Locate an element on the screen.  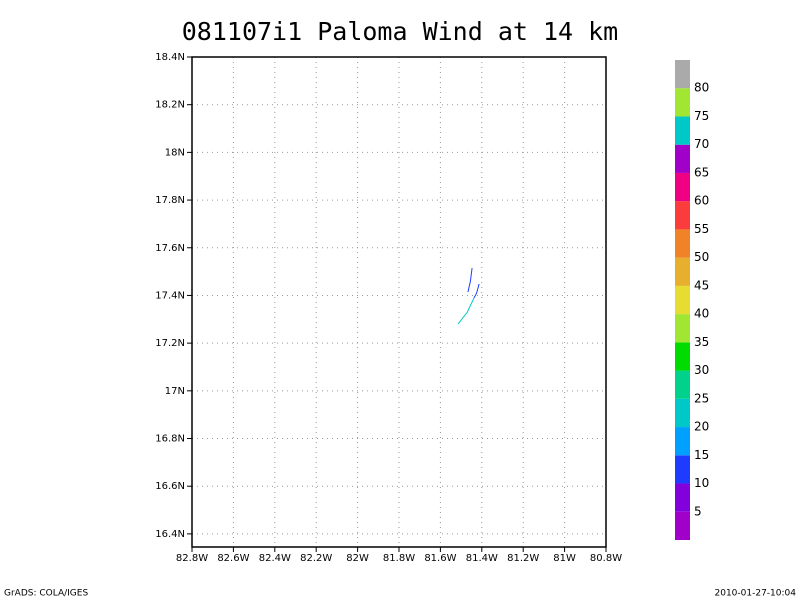
x-tick-label: 81.2W is located at coordinates (523, 558).